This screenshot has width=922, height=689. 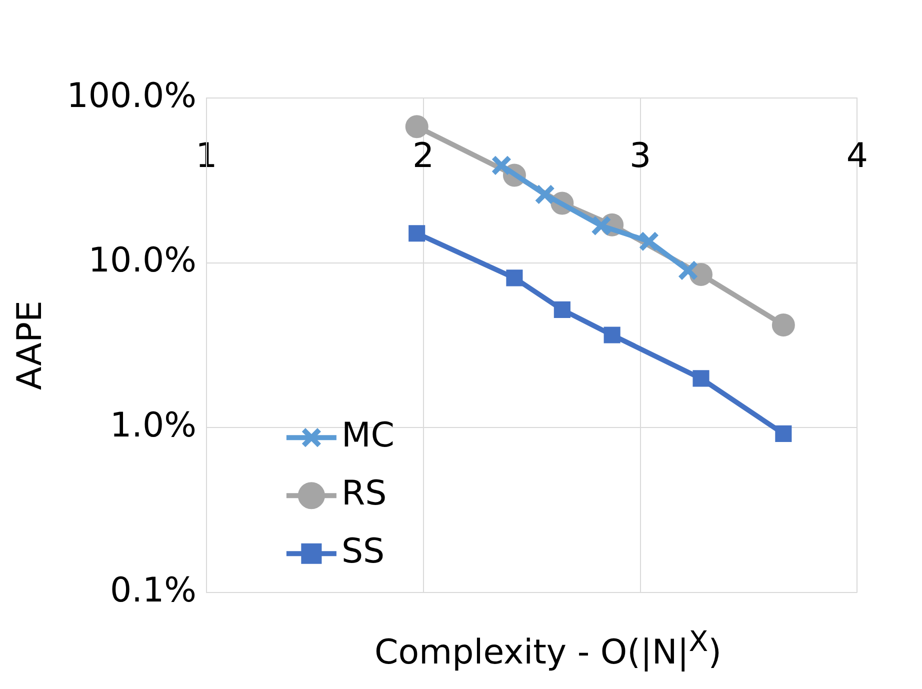 I want to click on y-tick-label: 100.0%, so click(x=131, y=96).